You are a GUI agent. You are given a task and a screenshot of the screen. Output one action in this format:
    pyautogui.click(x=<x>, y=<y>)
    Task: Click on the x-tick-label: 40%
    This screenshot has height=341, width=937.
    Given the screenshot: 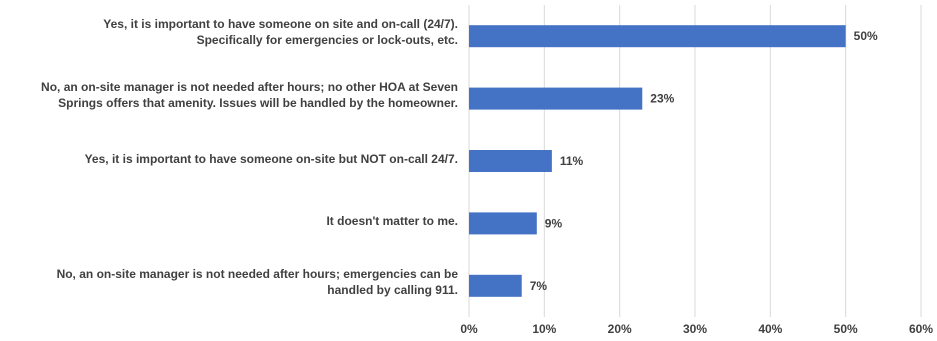 What is the action you would take?
    pyautogui.click(x=770, y=329)
    